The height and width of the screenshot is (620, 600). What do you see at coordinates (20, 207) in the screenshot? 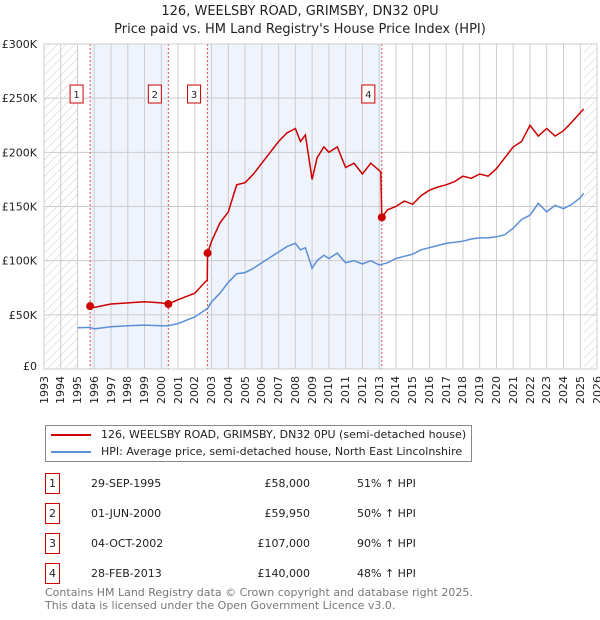
I see `y-tick-label: £150K` at bounding box center [20, 207].